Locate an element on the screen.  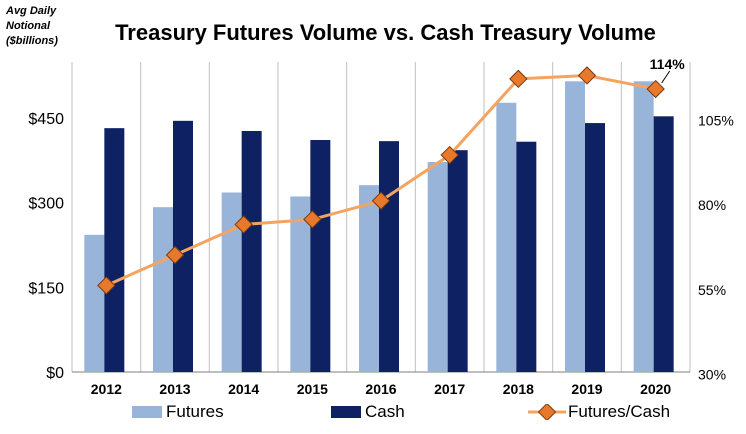
legend-swatch-cash is located at coordinates (346, 412).